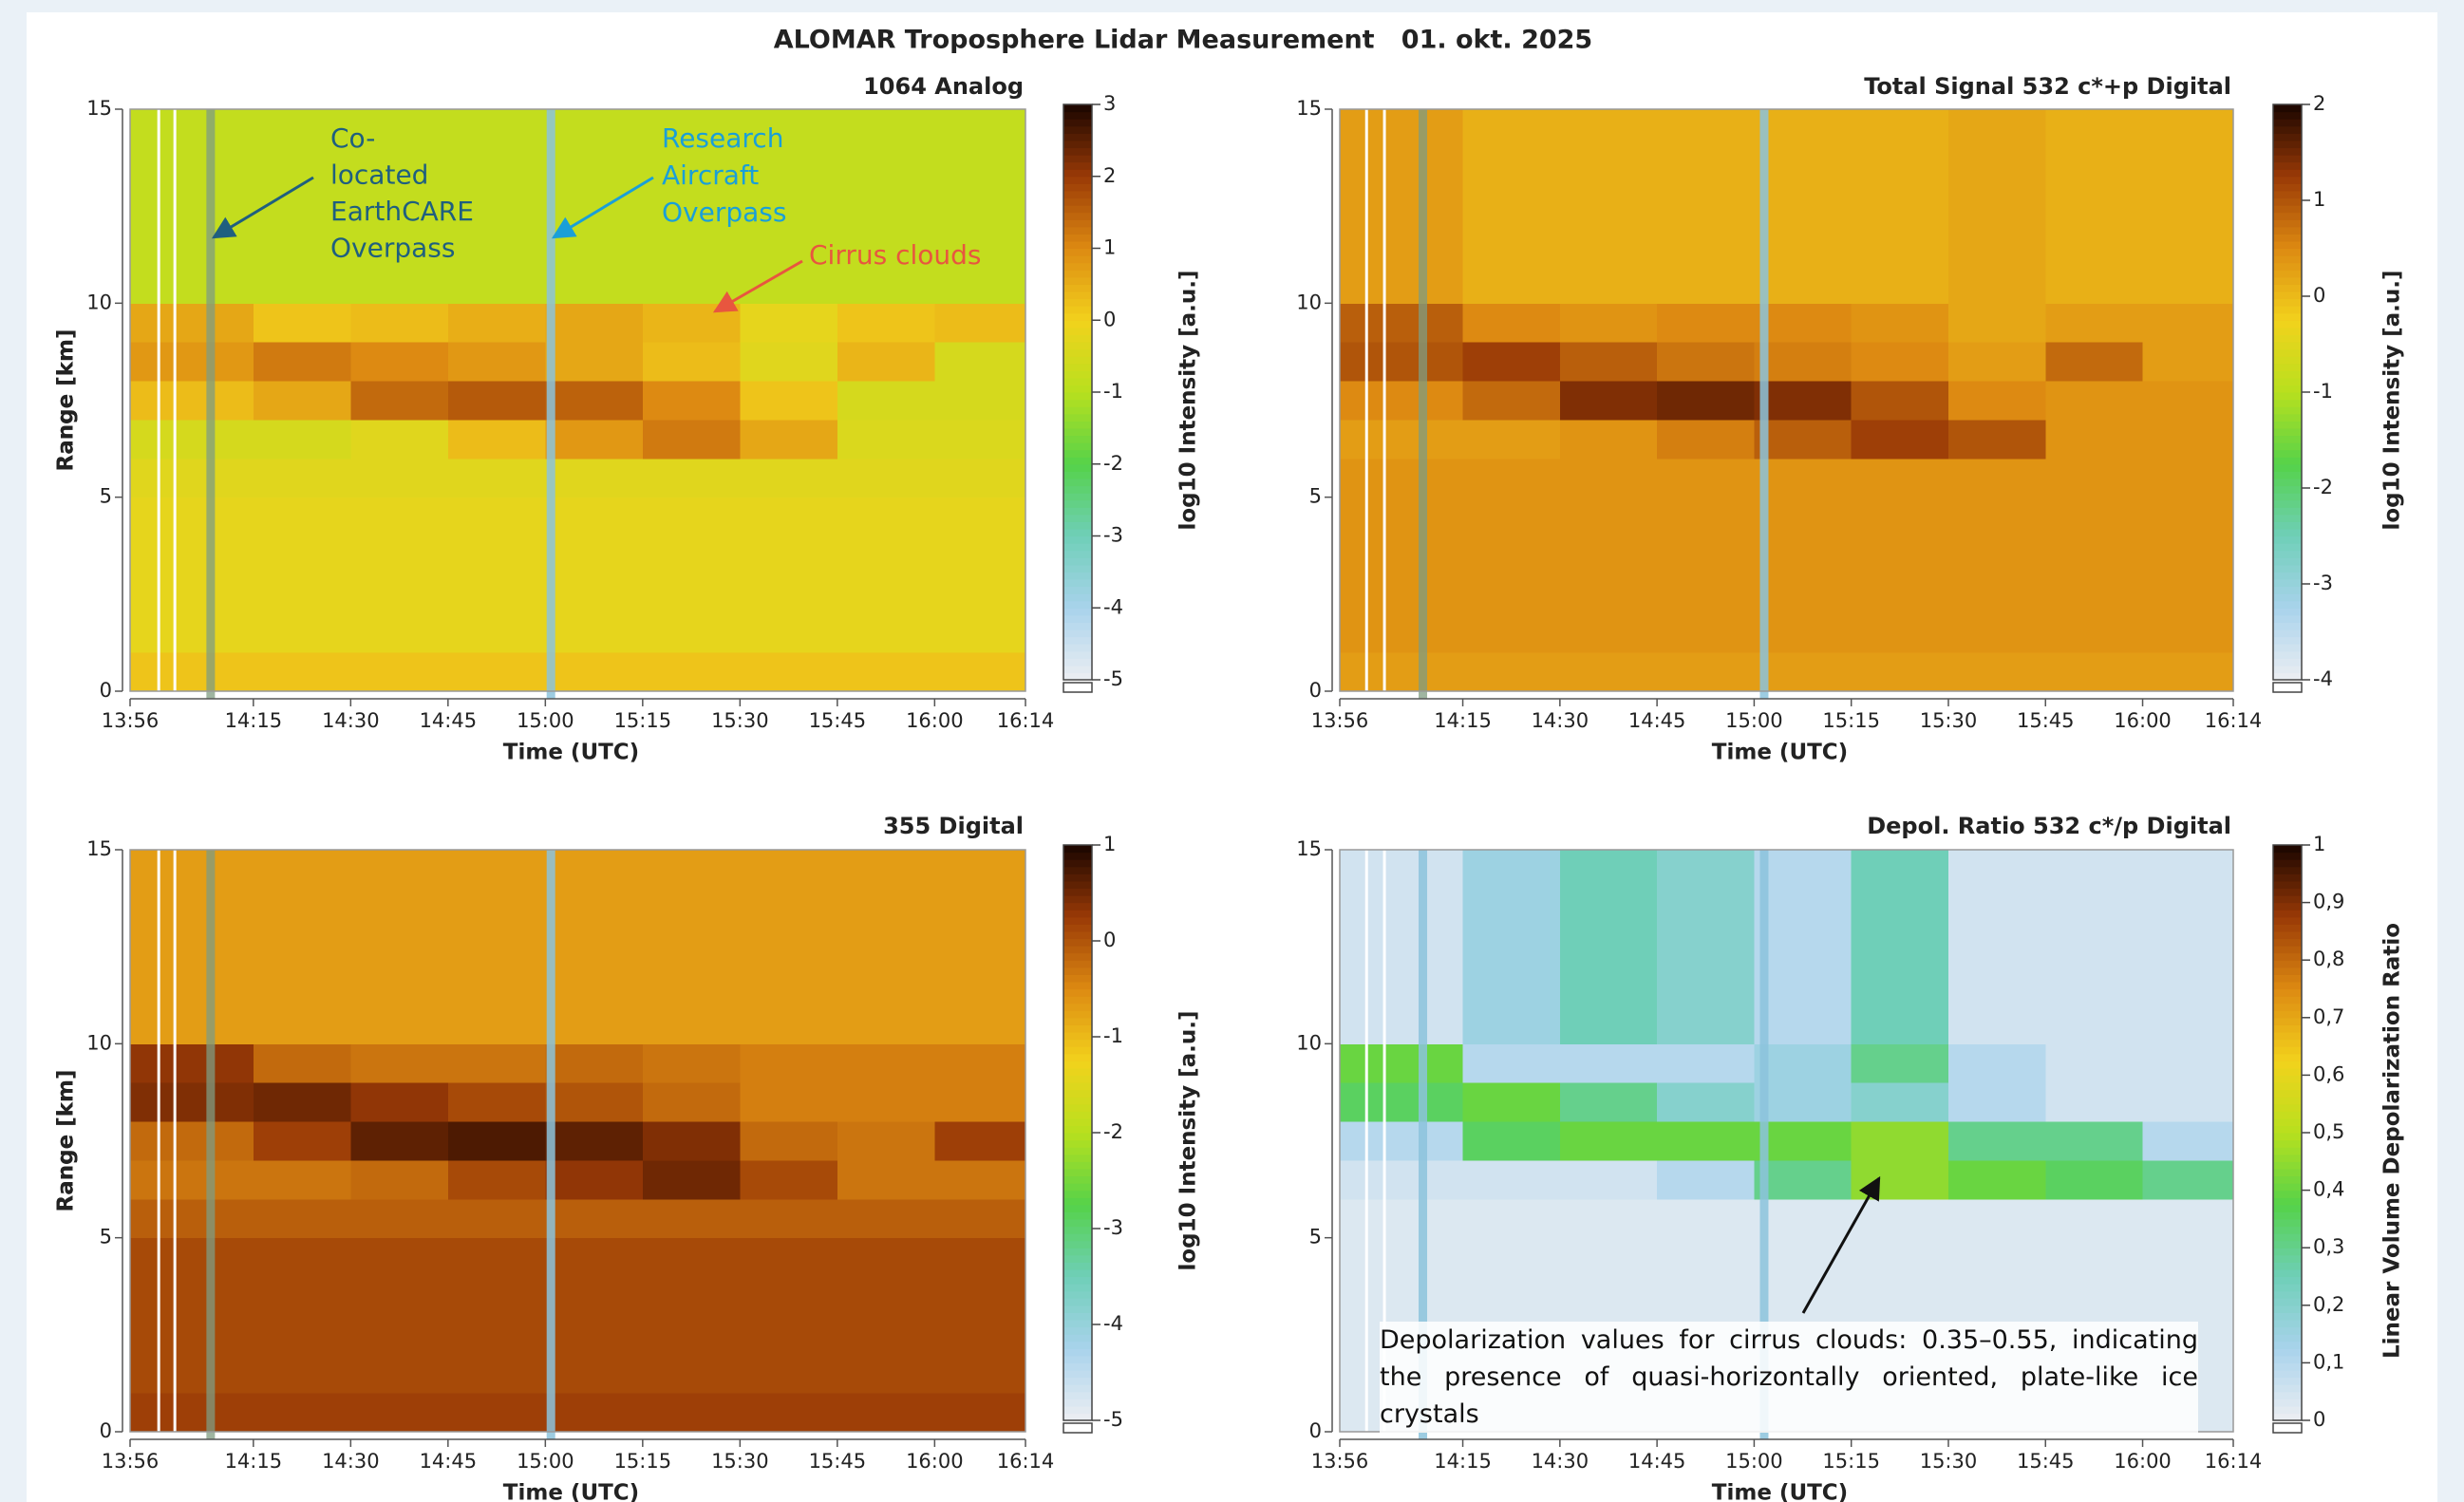 The width and height of the screenshot is (2464, 1502). I want to click on x-tick-label: 14:15, so click(254, 1461).